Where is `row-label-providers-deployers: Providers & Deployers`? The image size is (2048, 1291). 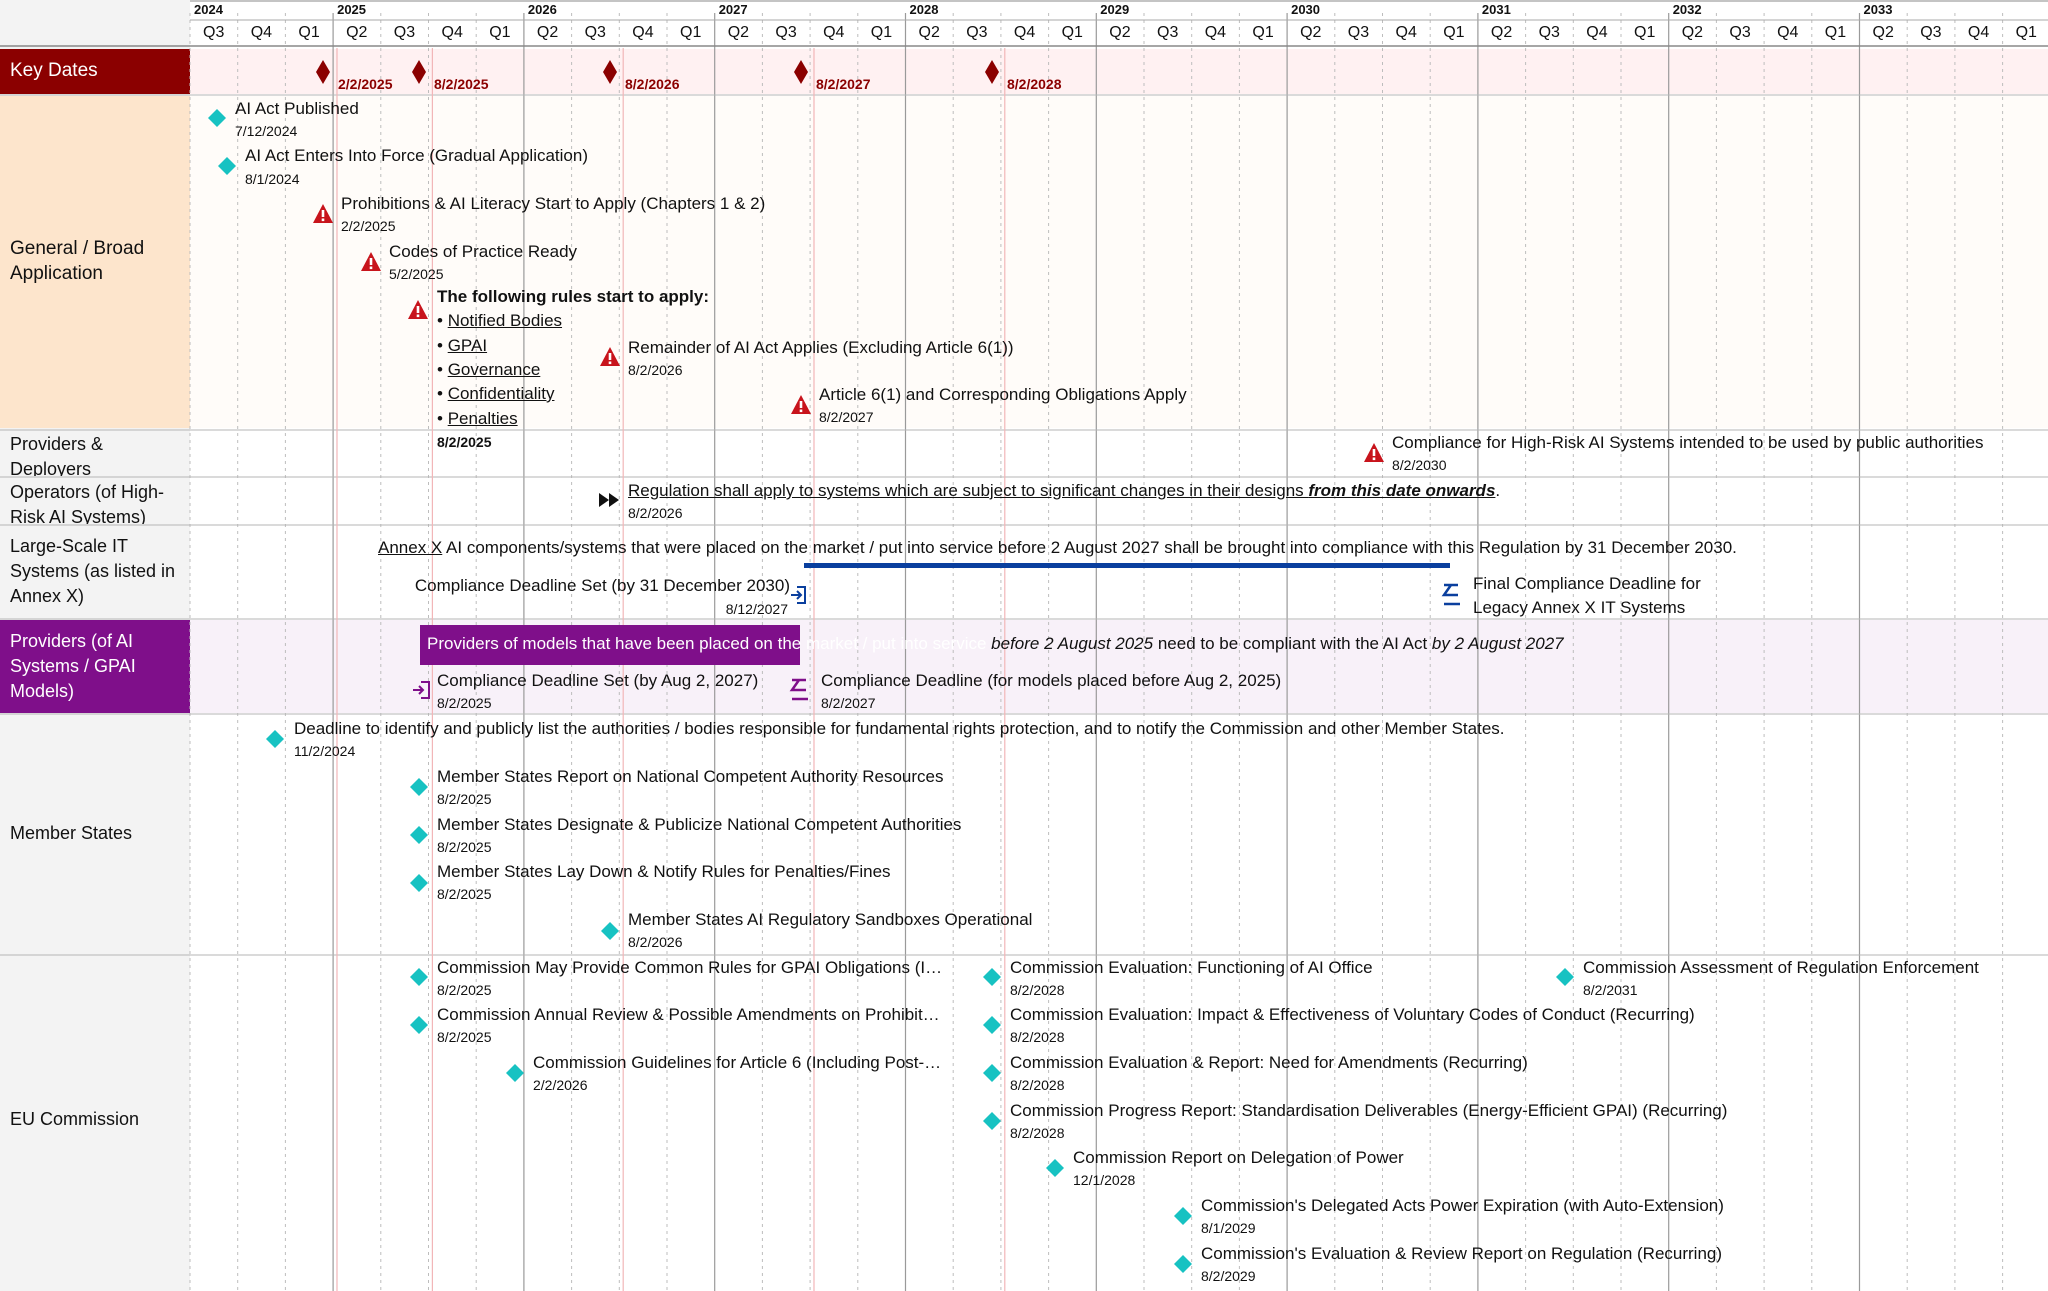 row-label-providers-deployers: Providers & Deployers is located at coordinates (57, 455).